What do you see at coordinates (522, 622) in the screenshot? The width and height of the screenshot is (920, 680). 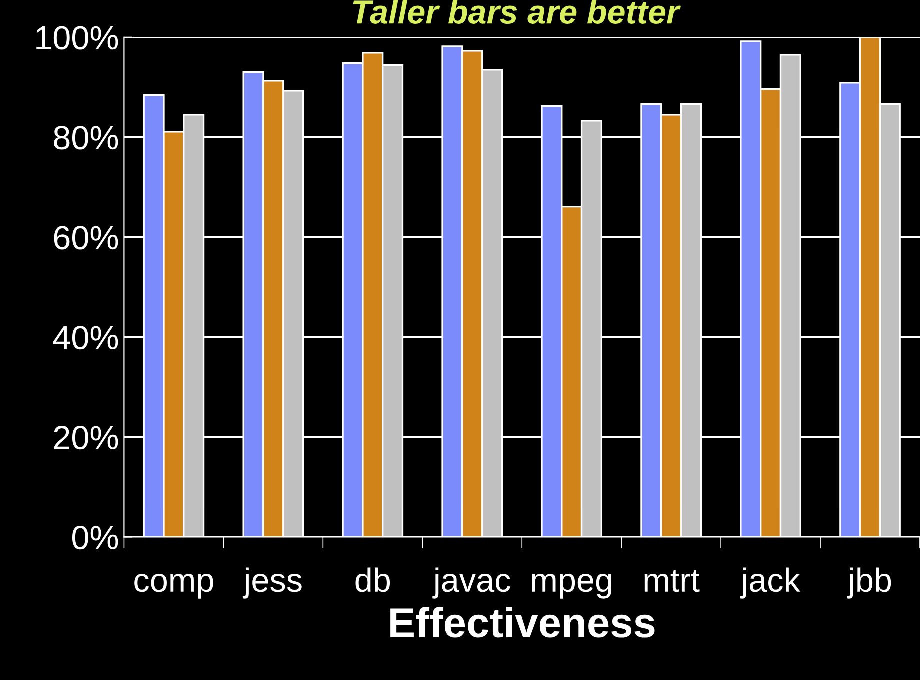 I see `x-axis-title: Effectiveness` at bounding box center [522, 622].